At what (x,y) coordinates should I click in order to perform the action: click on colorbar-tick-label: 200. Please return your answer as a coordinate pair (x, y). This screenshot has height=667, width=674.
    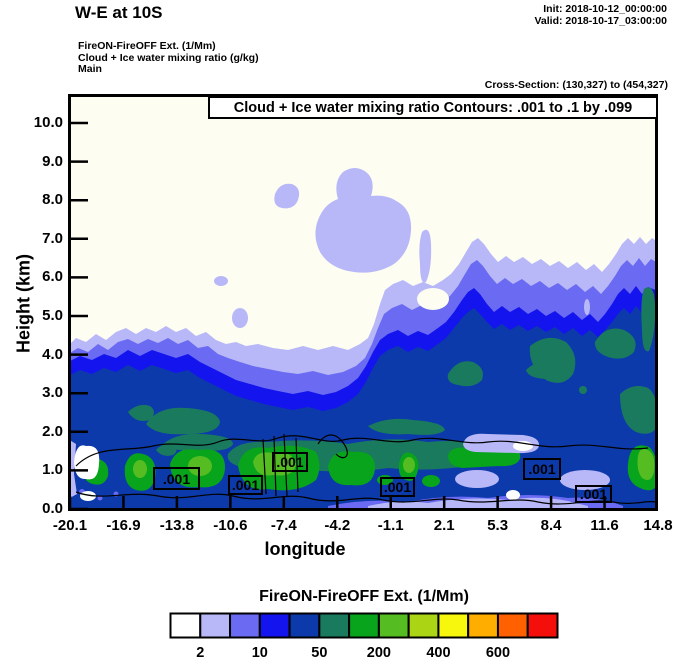
    Looking at the image, I should click on (378, 653).